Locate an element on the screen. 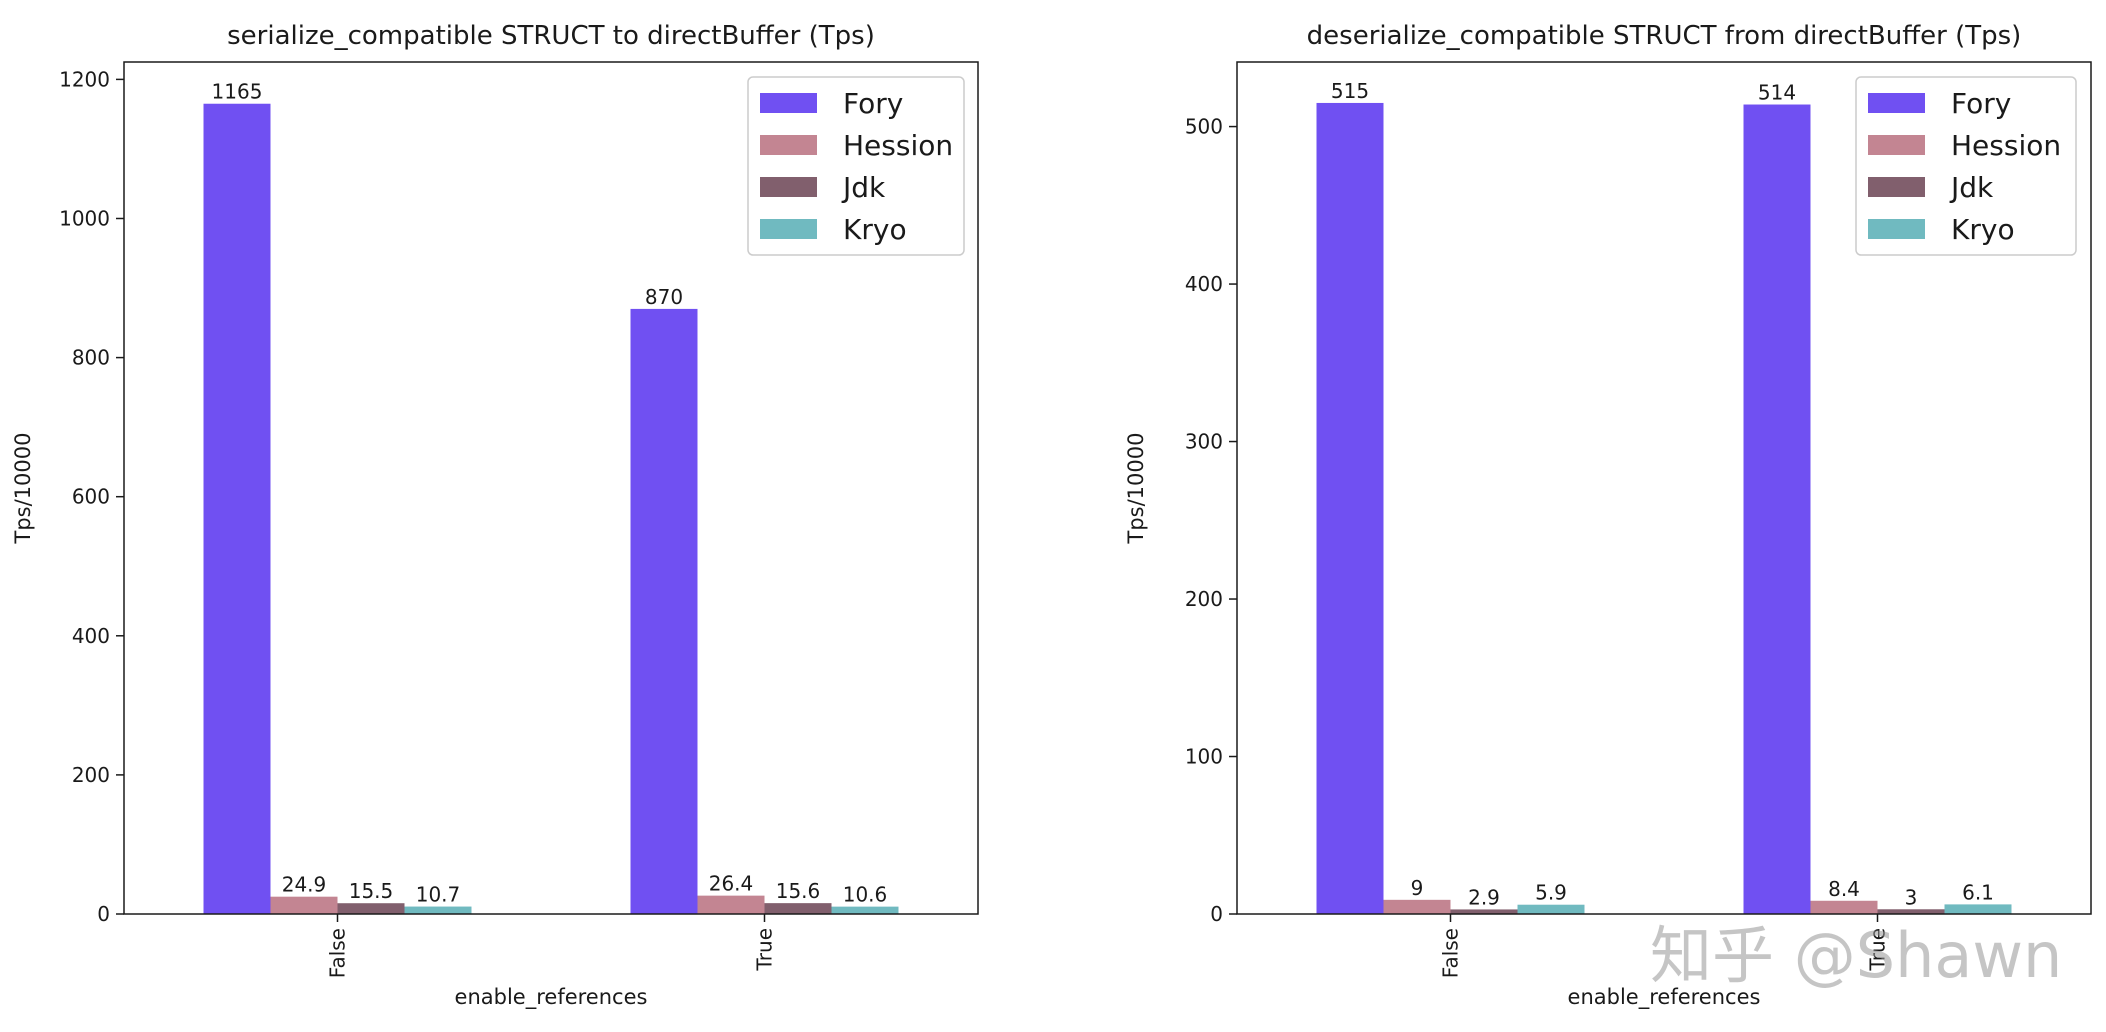 This screenshot has width=2106, height=1032. data-label: 9 is located at coordinates (1417, 888).